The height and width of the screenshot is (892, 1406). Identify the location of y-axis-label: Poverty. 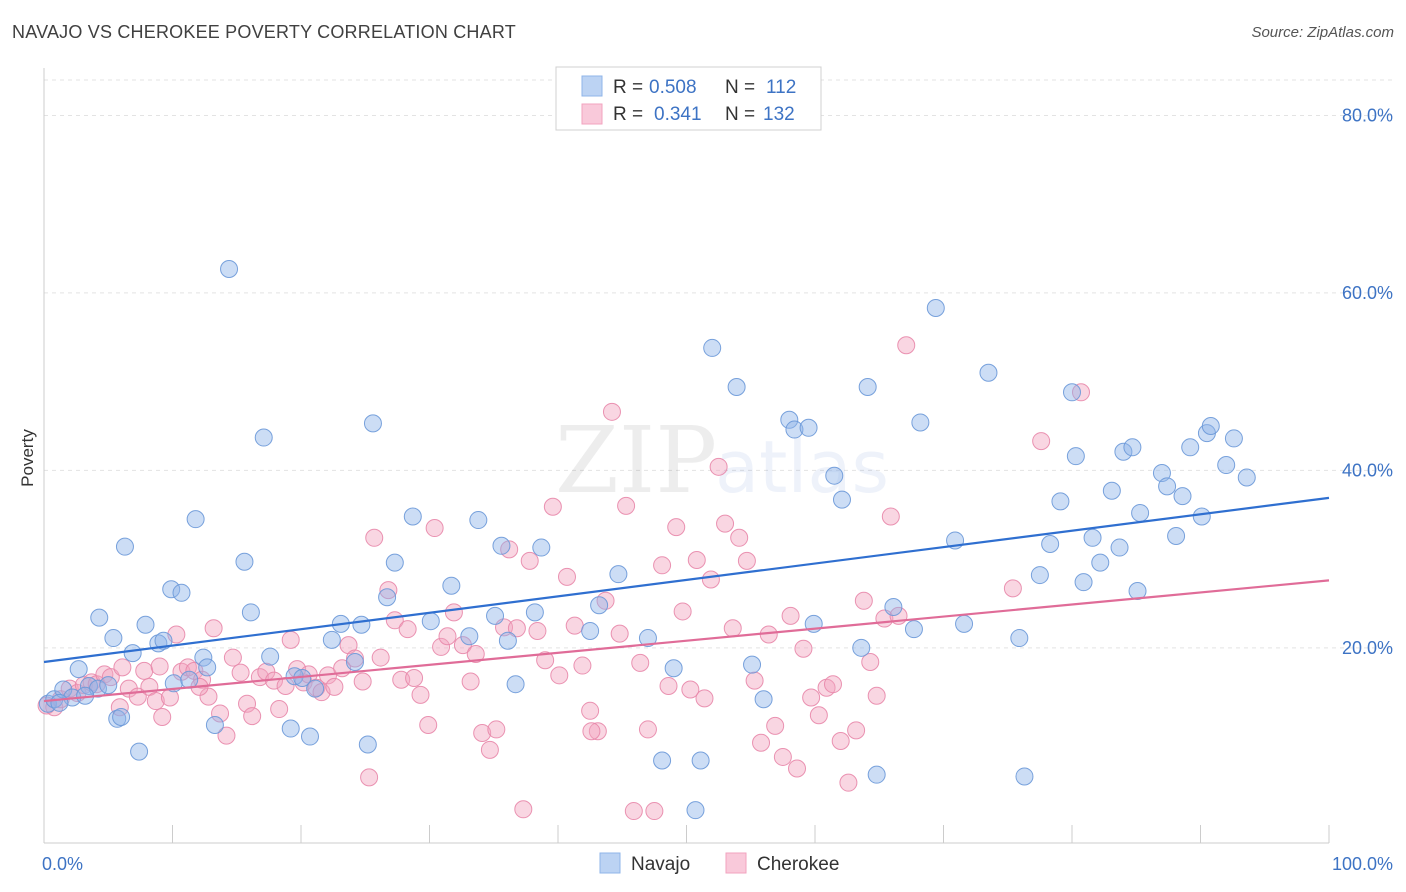
(27, 458).